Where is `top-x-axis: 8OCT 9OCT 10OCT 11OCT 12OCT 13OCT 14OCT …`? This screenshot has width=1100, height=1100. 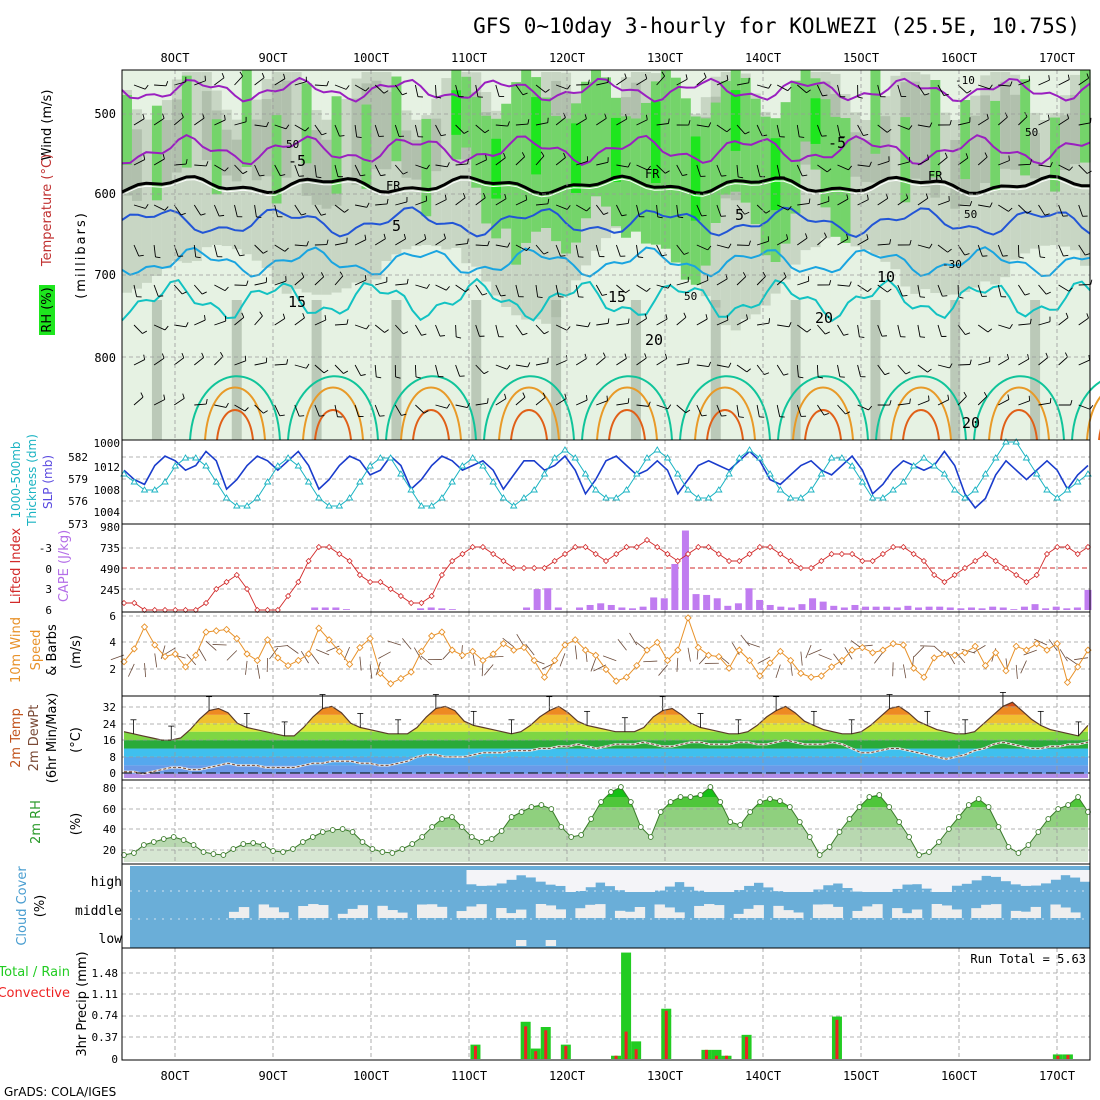 top-x-axis: 8OCT 9OCT 10OCT 11OCT 12OCT 13OCT 14OCT … is located at coordinates (618, 58).